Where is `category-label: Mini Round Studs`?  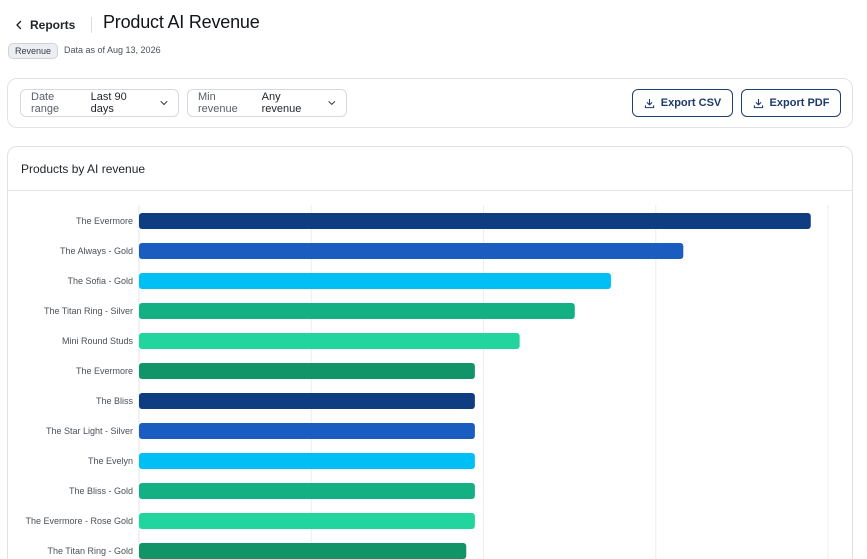 category-label: Mini Round Studs is located at coordinates (98, 341).